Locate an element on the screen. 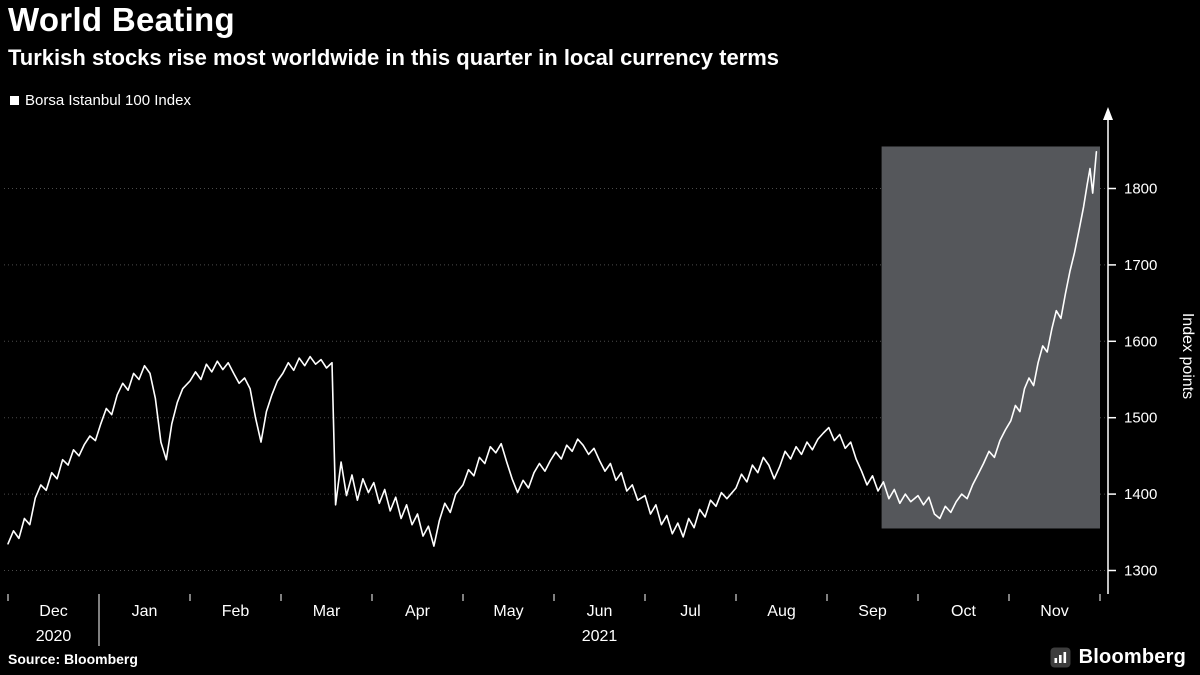 The height and width of the screenshot is (675, 1200). x-tick-label: Aug is located at coordinates (781, 611).